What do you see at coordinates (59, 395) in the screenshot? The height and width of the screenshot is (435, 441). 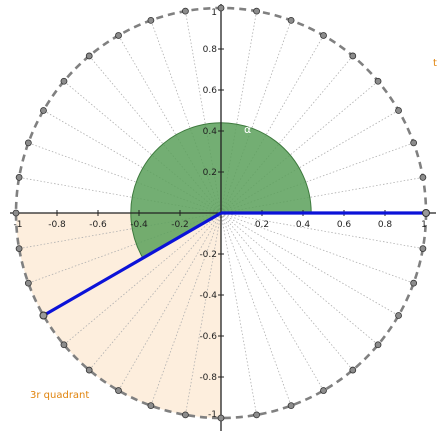 I see `quadrant-label: 3r quadrant` at bounding box center [59, 395].